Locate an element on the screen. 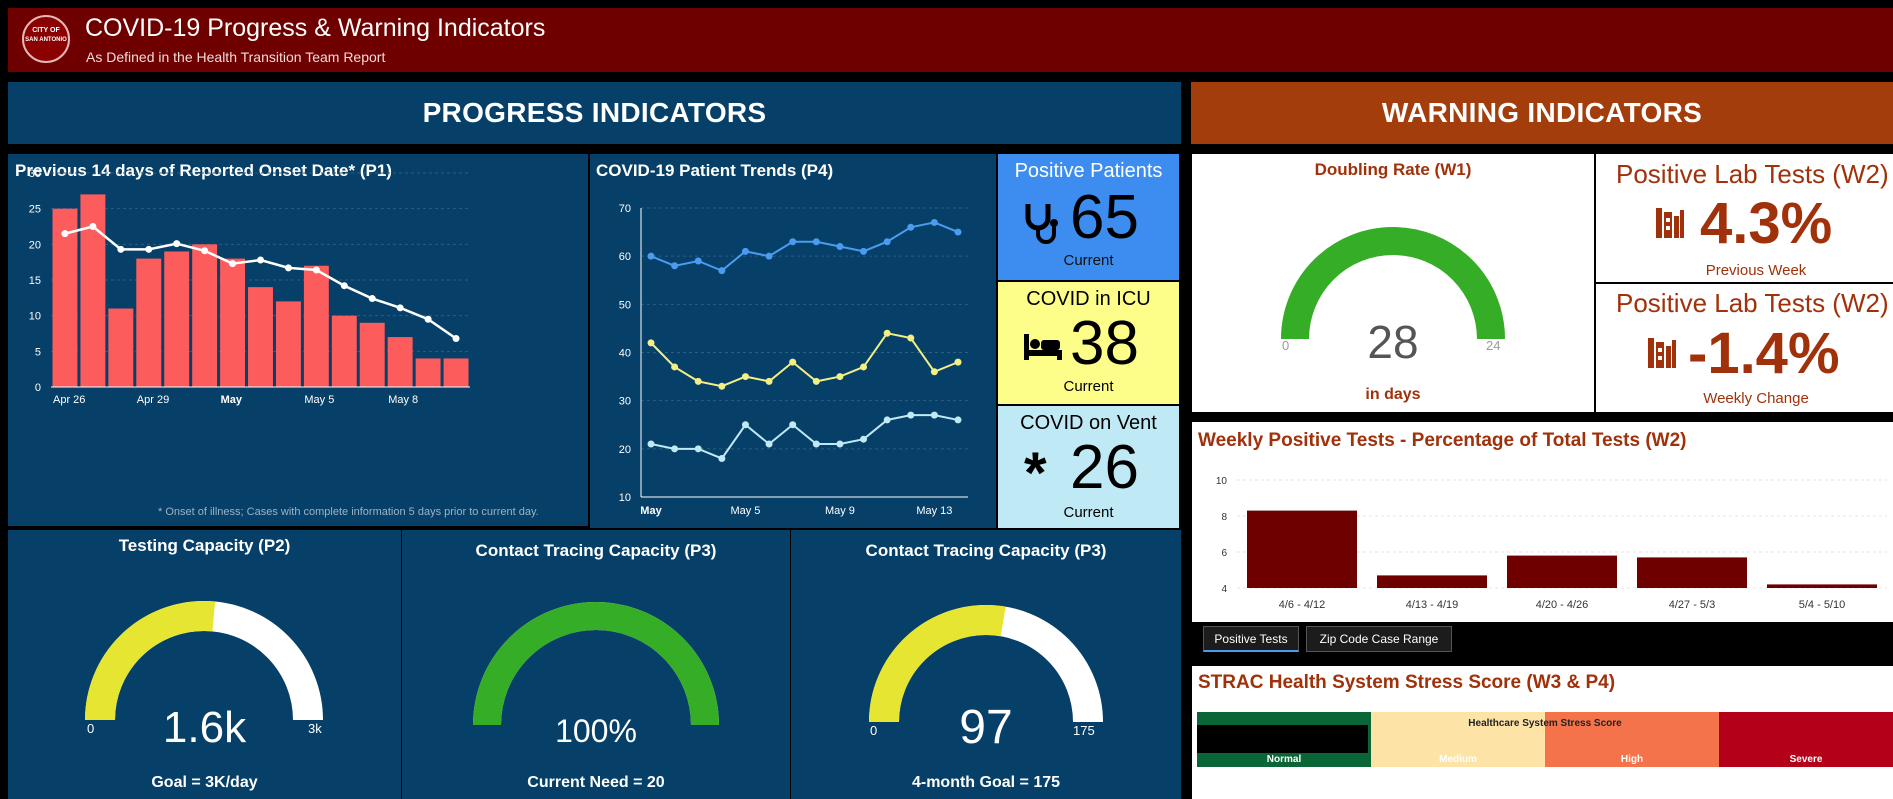 The height and width of the screenshot is (799, 1893). testing-capacity-min: 0 is located at coordinates (91, 728).